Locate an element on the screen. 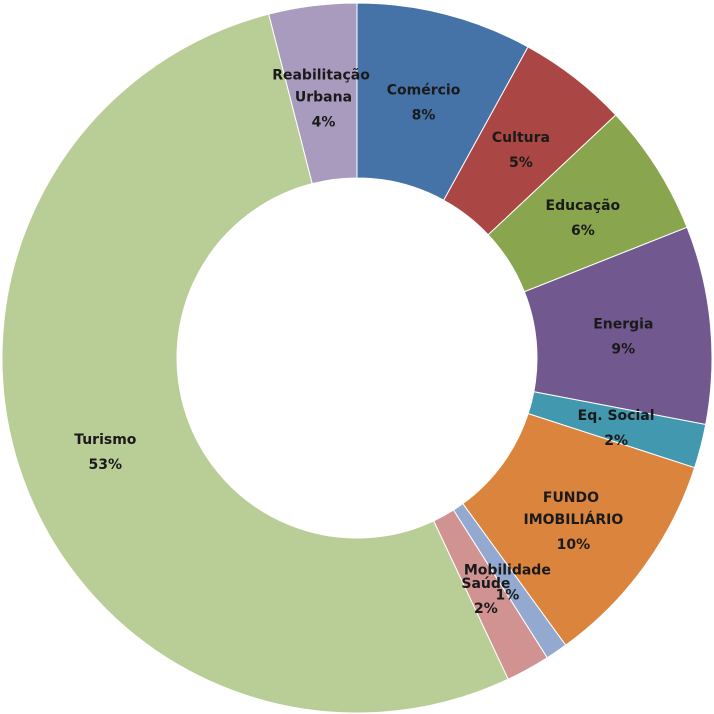 The height and width of the screenshot is (714, 714). segment-value-label: 4% is located at coordinates (324, 123).